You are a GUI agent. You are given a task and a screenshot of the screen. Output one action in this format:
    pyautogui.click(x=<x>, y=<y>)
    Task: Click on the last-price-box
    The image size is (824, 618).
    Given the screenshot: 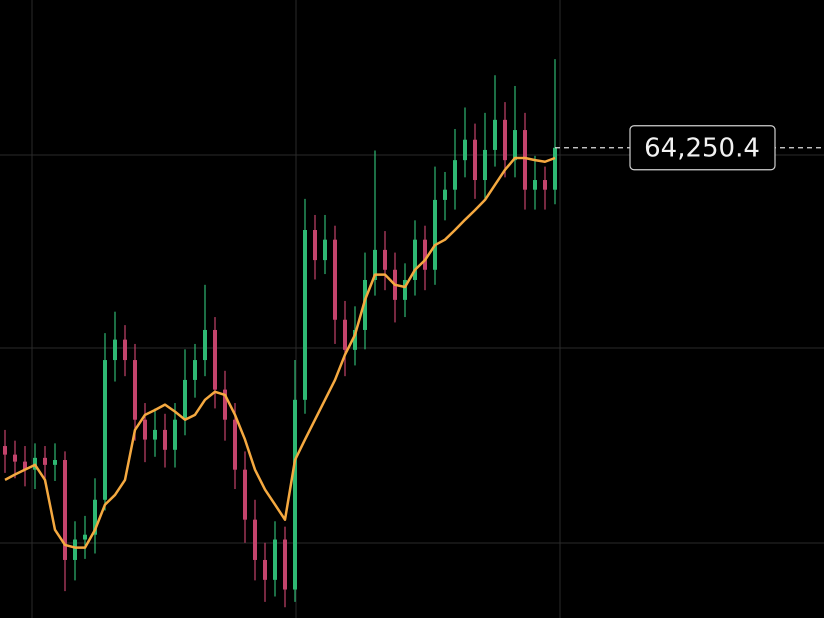 What is the action you would take?
    pyautogui.click(x=702, y=148)
    